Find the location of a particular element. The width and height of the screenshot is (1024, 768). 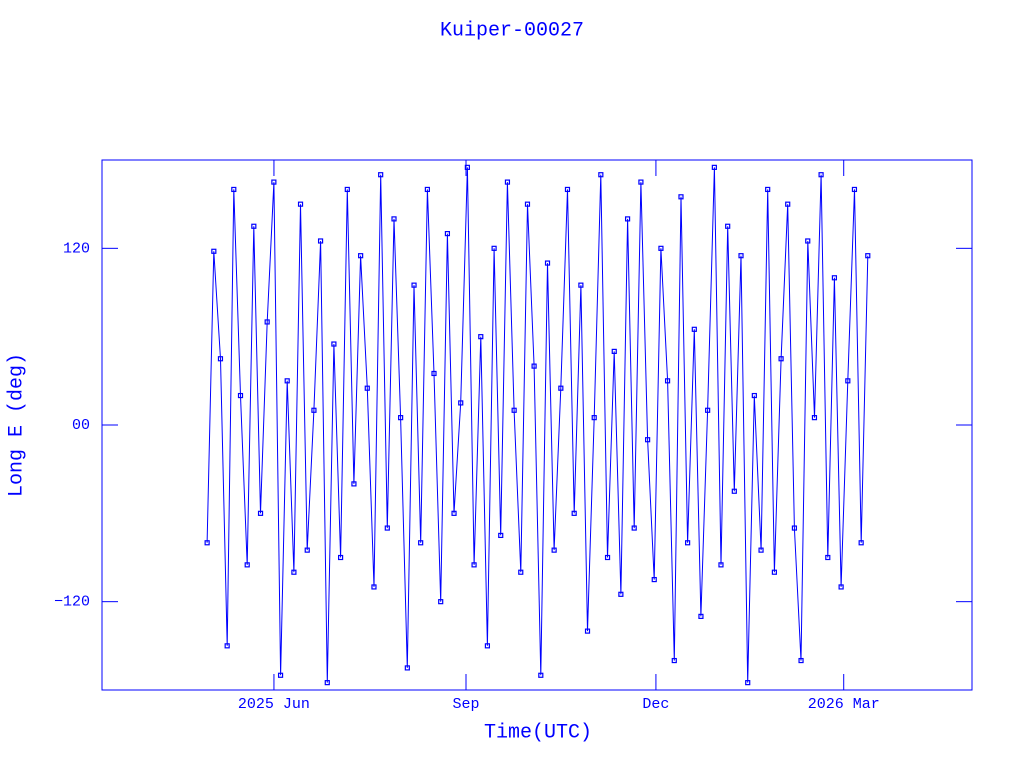

y-axis-label: Long E (deg) is located at coordinates (16, 425).